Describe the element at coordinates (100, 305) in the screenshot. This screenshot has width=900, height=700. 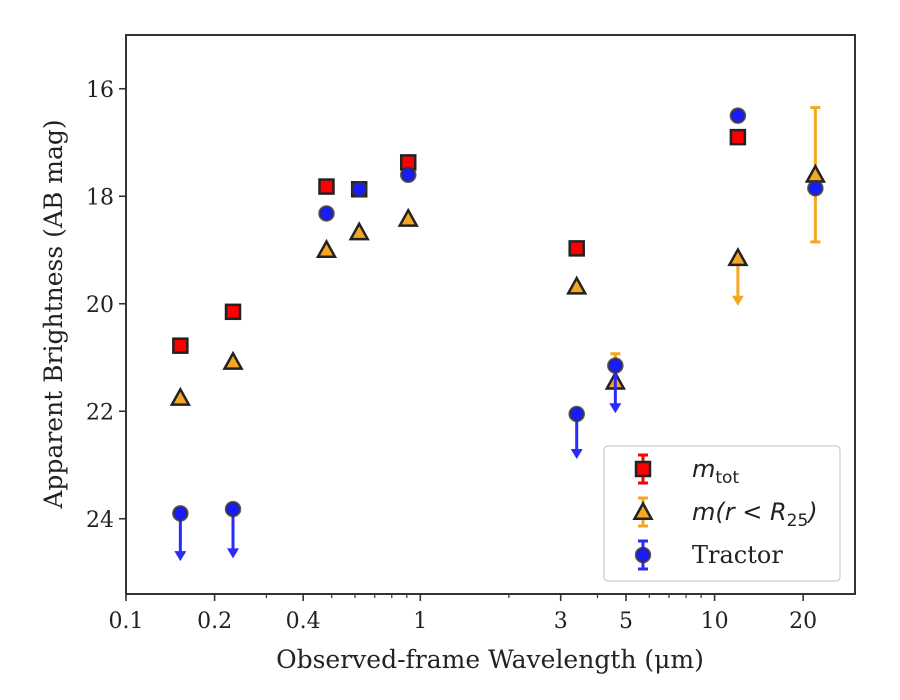
I see `y-tick-label: 20` at that location.